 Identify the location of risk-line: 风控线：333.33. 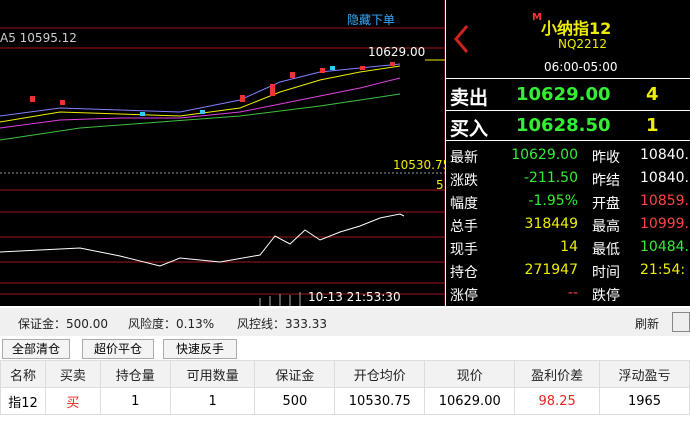
(282, 324).